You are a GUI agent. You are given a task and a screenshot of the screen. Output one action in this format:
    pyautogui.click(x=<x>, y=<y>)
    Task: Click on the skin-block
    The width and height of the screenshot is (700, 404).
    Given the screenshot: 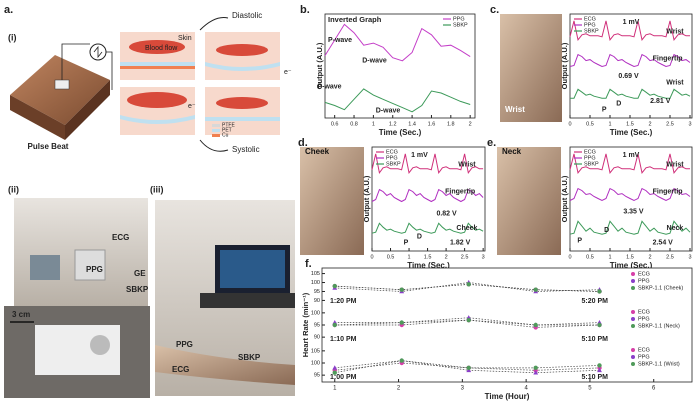 What is the action you would take?
    pyautogui.click(x=60, y=90)
    